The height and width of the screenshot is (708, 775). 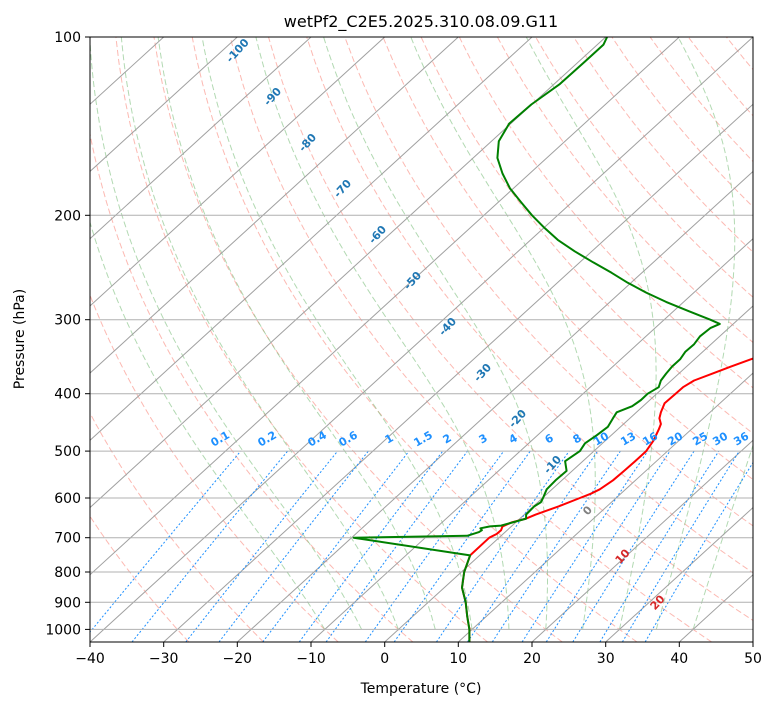 I want to click on x-tick-label: 30, so click(x=606, y=659).